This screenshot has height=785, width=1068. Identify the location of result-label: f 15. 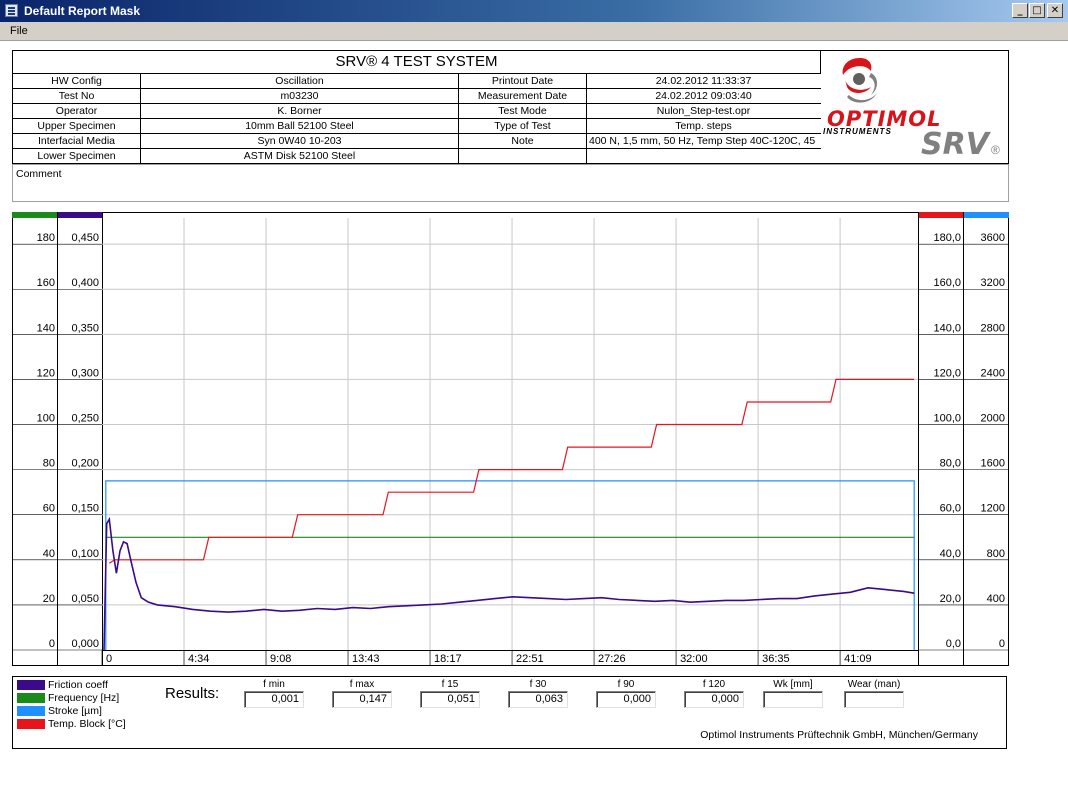
(450, 684).